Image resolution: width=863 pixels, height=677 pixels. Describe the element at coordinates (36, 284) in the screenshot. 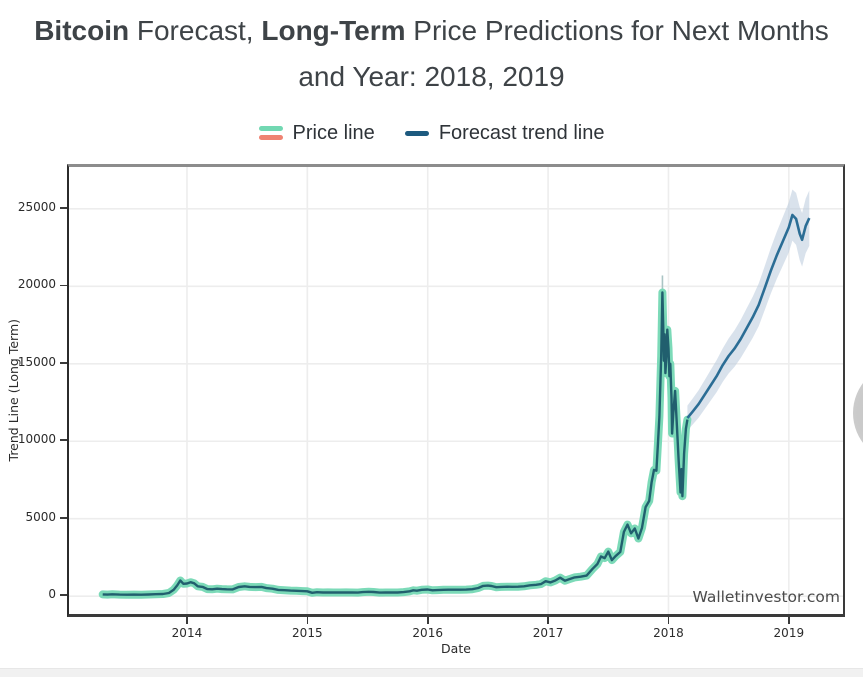

I see `y-tick-label: 20000` at that location.